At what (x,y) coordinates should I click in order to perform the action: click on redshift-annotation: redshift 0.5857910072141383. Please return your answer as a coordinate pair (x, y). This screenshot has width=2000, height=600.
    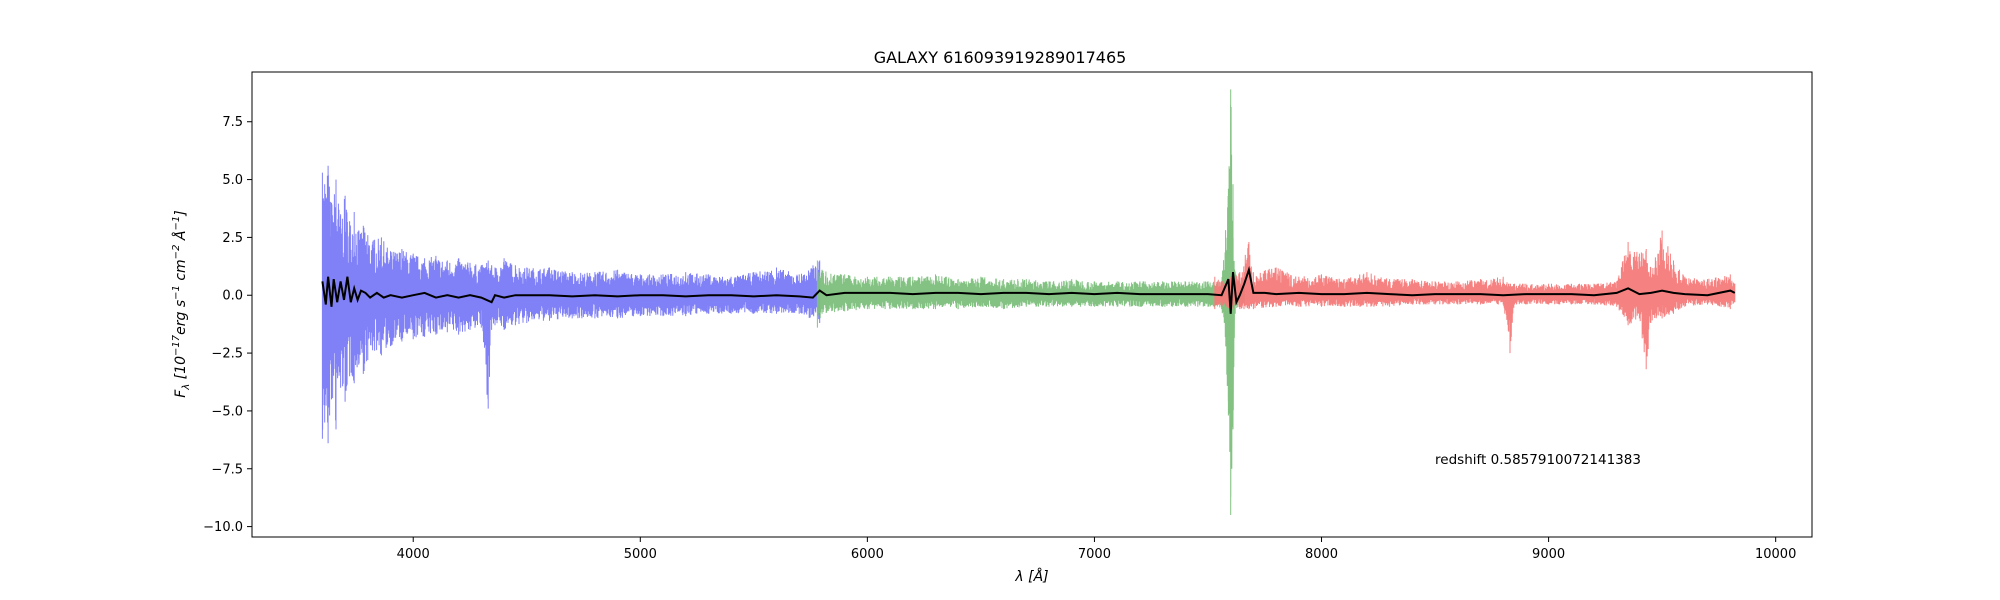
    Looking at the image, I should click on (1538, 460).